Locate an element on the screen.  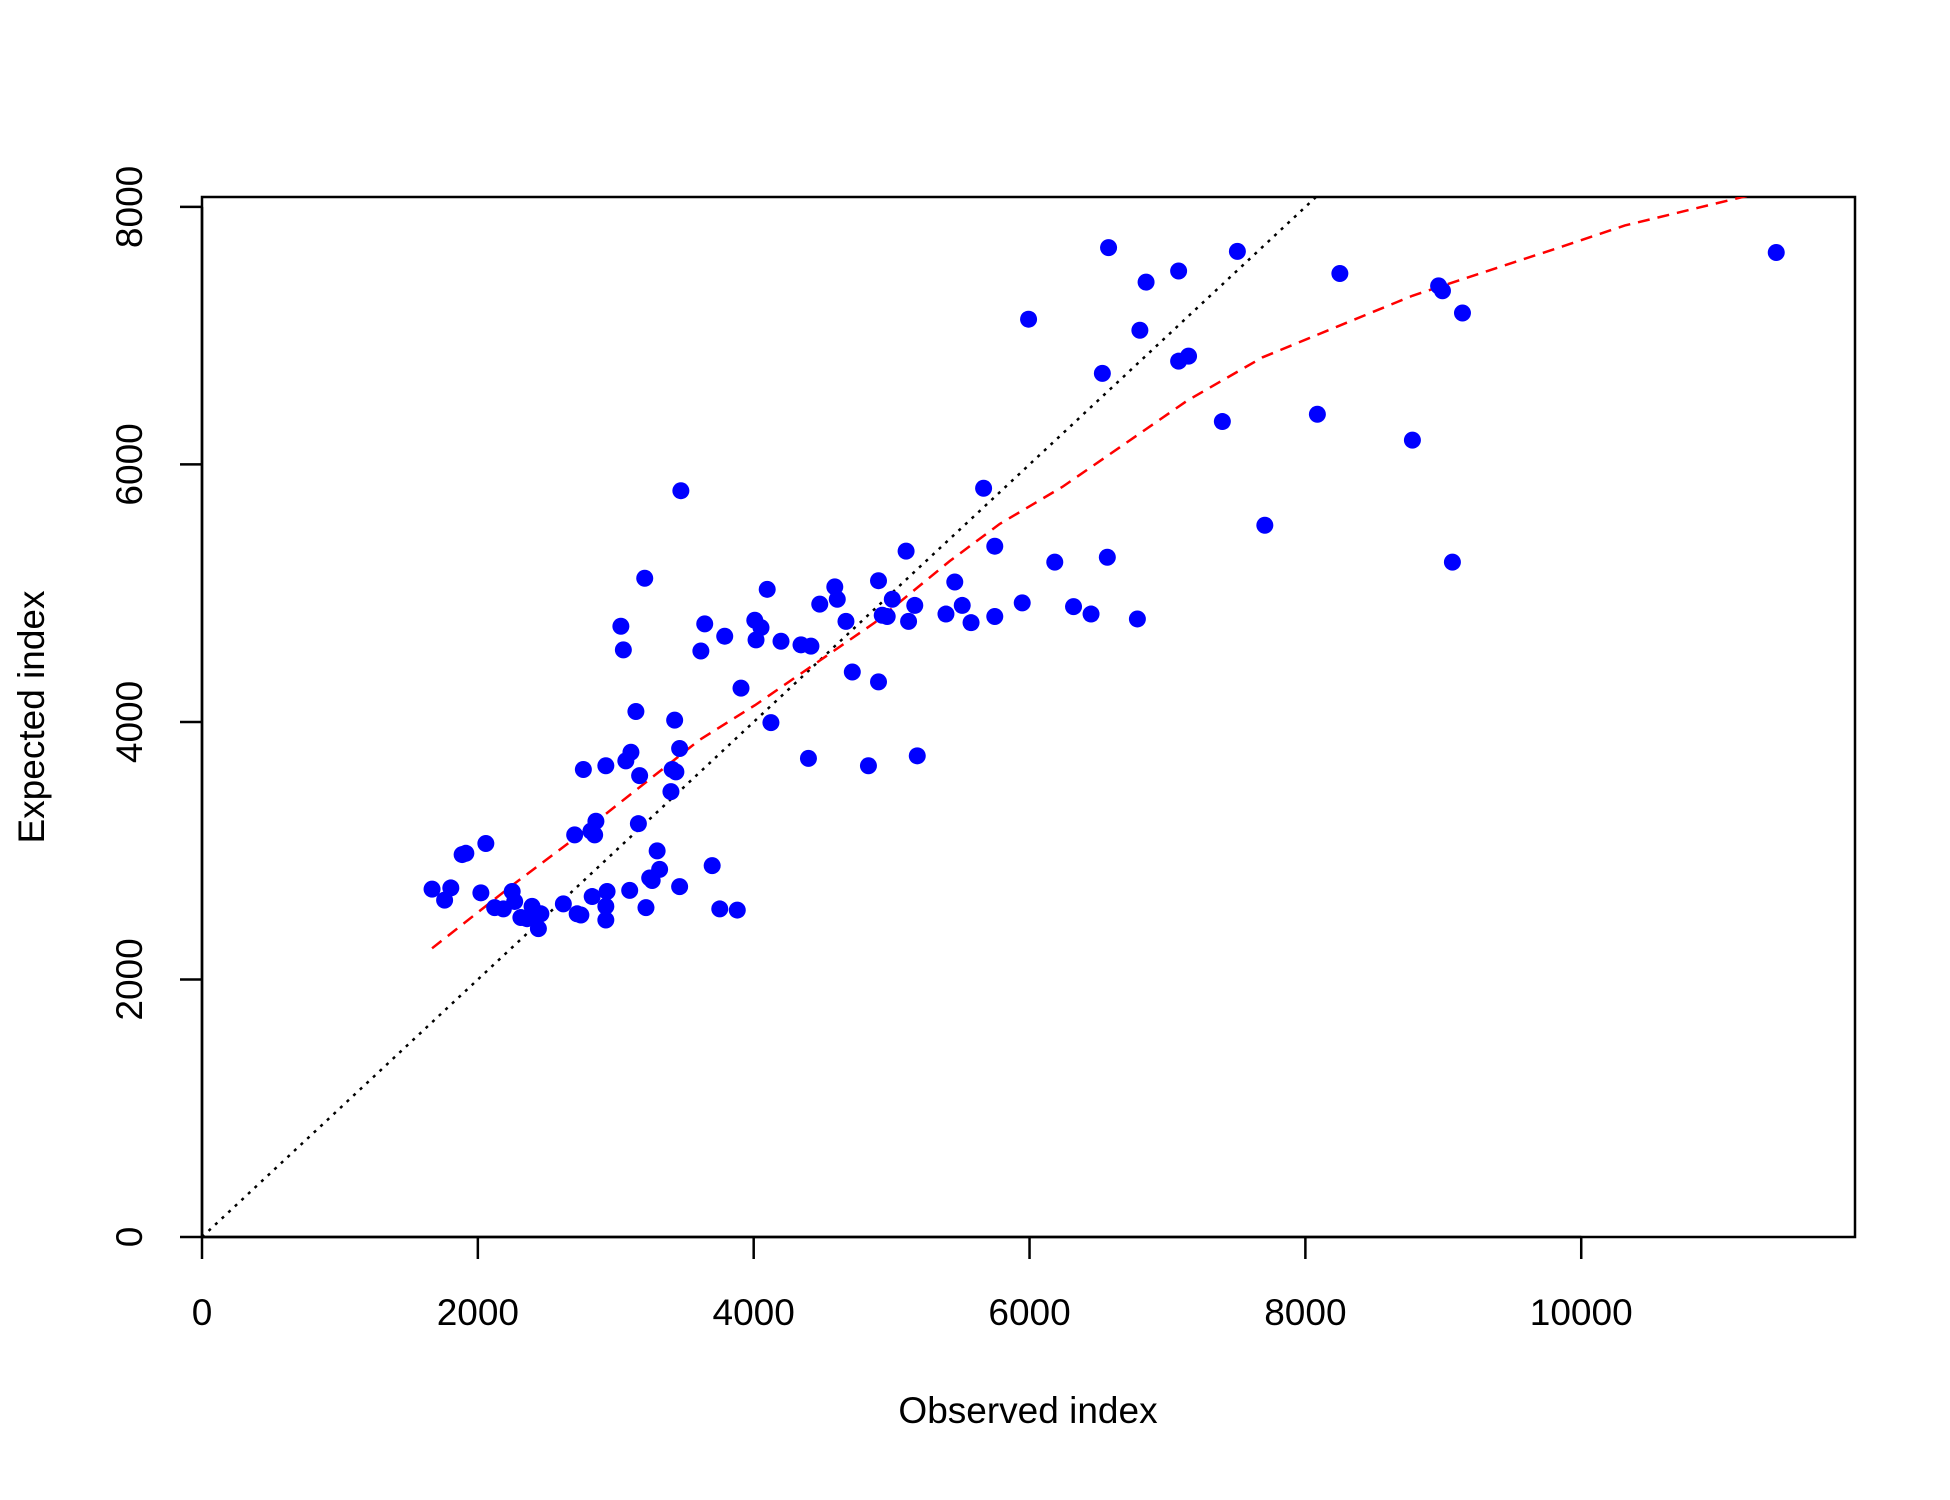
y-tick-label: 6000 is located at coordinates (129, 464).